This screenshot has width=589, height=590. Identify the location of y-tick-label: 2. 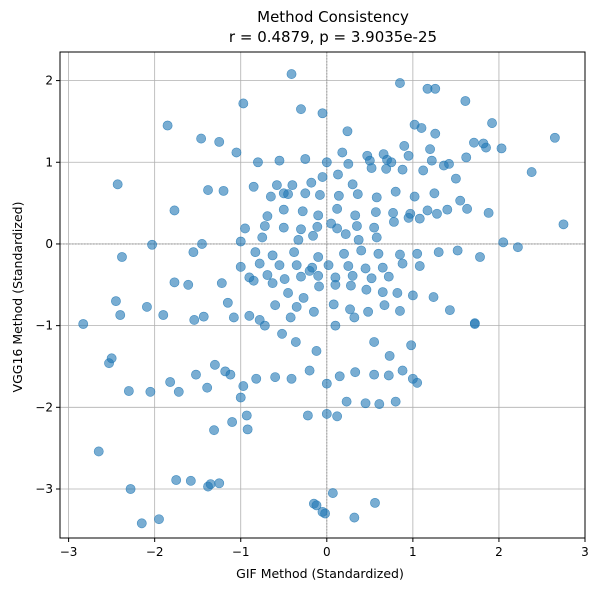
(49, 81).